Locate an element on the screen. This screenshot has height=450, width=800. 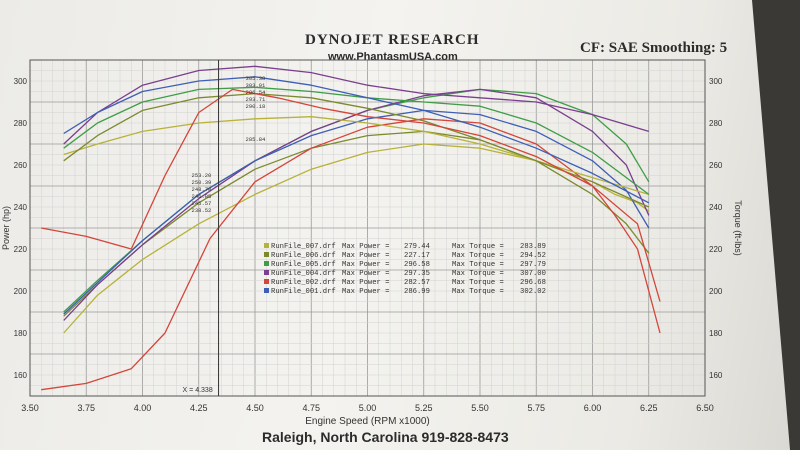
right-tick-label: 240 is located at coordinates (716, 207).